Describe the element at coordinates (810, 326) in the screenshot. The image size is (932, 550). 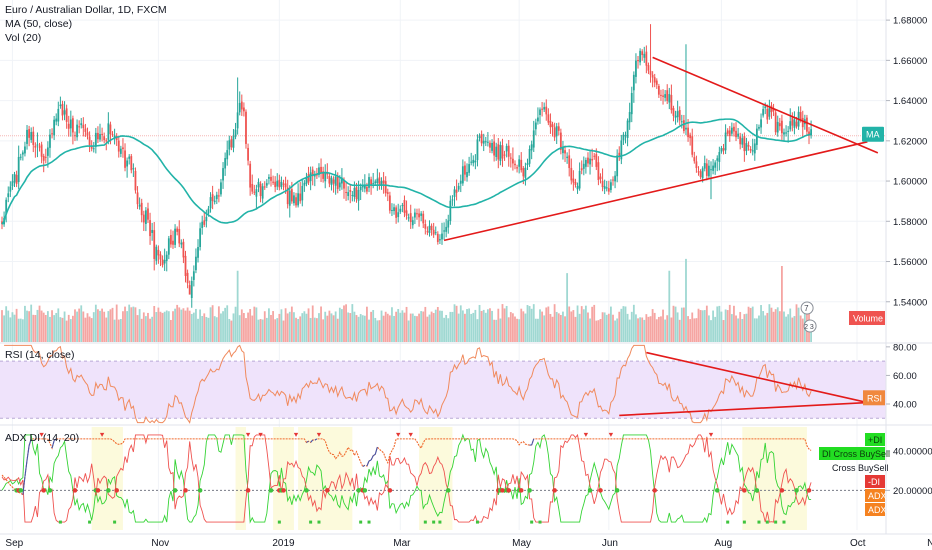
I see `dividend-badge-icon` at that location.